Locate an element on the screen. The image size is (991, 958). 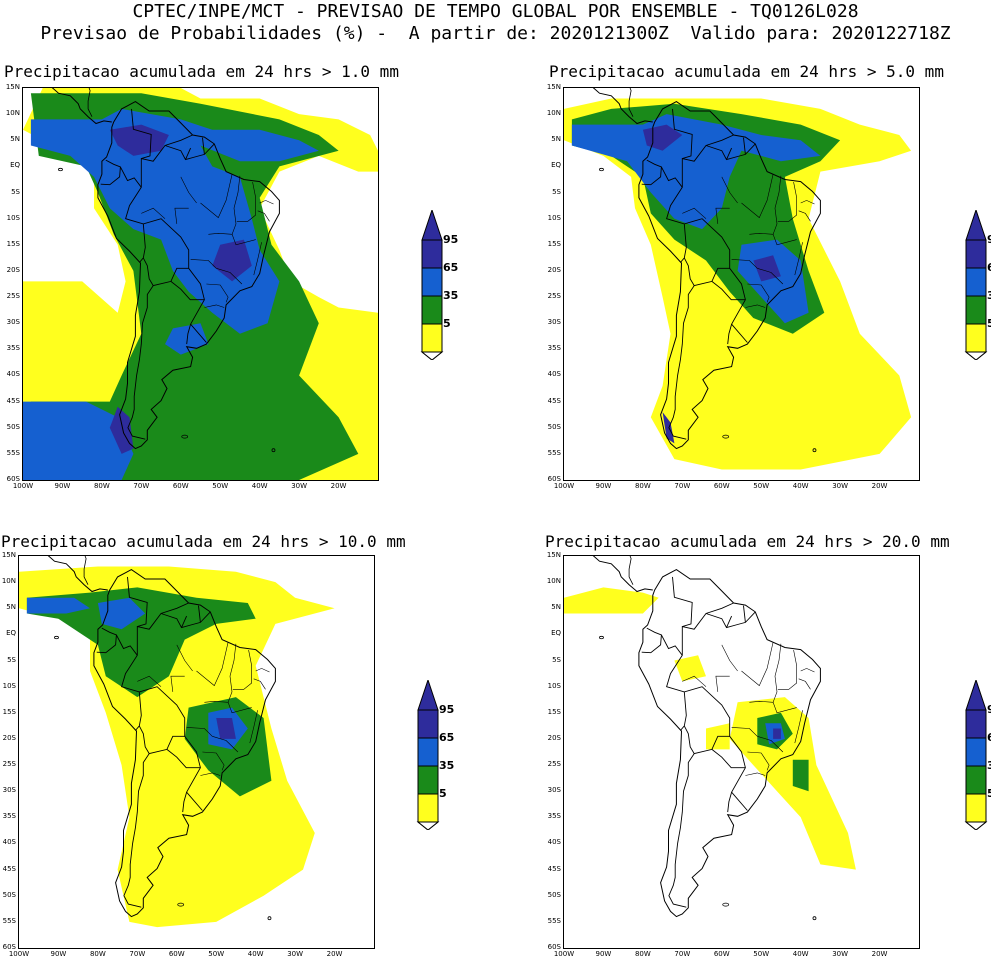
map-svg is located at coordinates (177, 742).